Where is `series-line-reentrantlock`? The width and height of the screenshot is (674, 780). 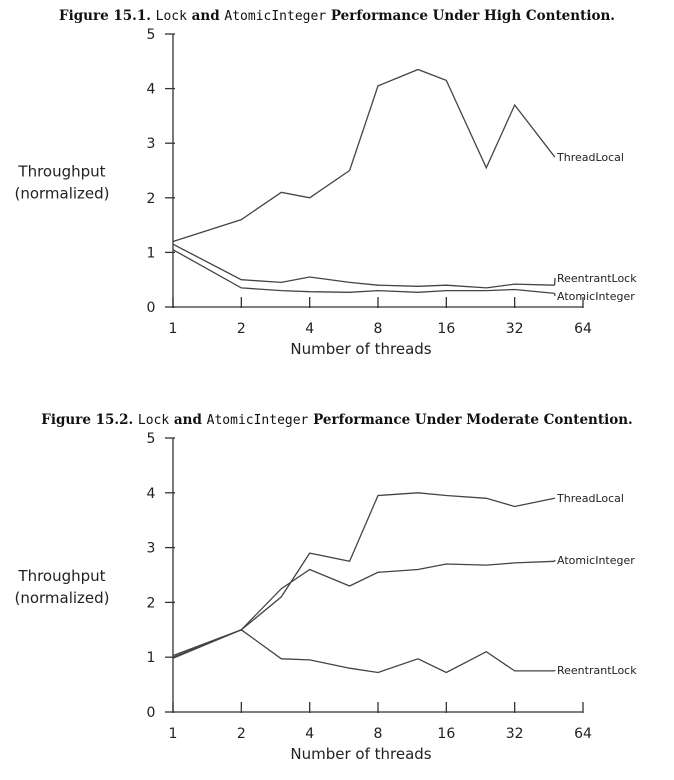
series-line-reentrantlock is located at coordinates (364, 651).